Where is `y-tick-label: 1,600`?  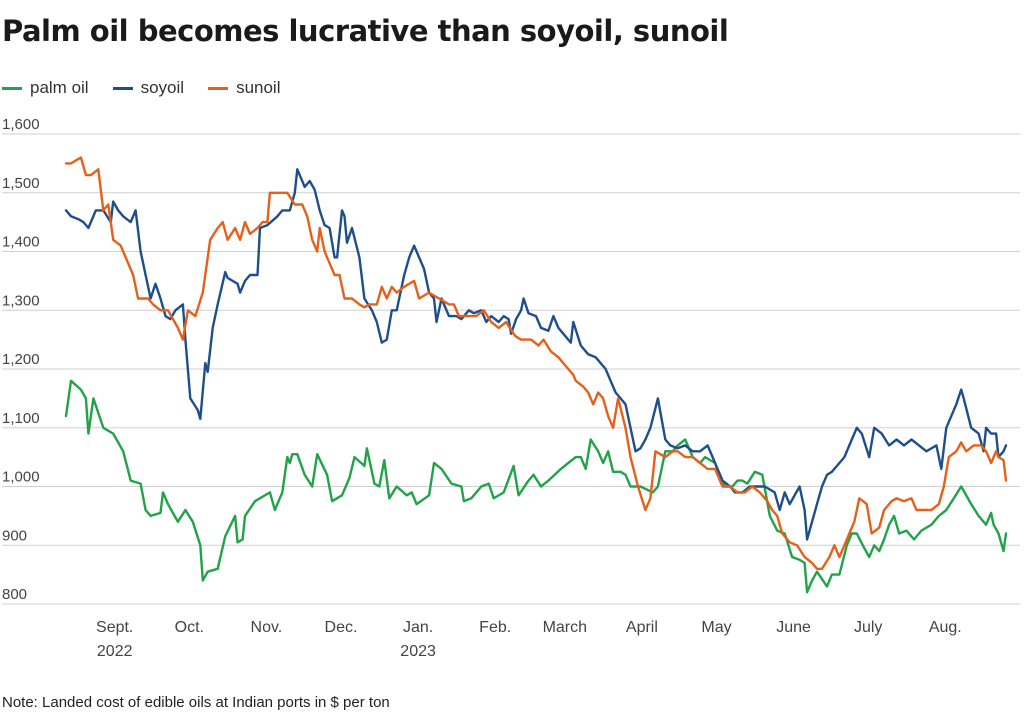 y-tick-label: 1,600 is located at coordinates (21, 124).